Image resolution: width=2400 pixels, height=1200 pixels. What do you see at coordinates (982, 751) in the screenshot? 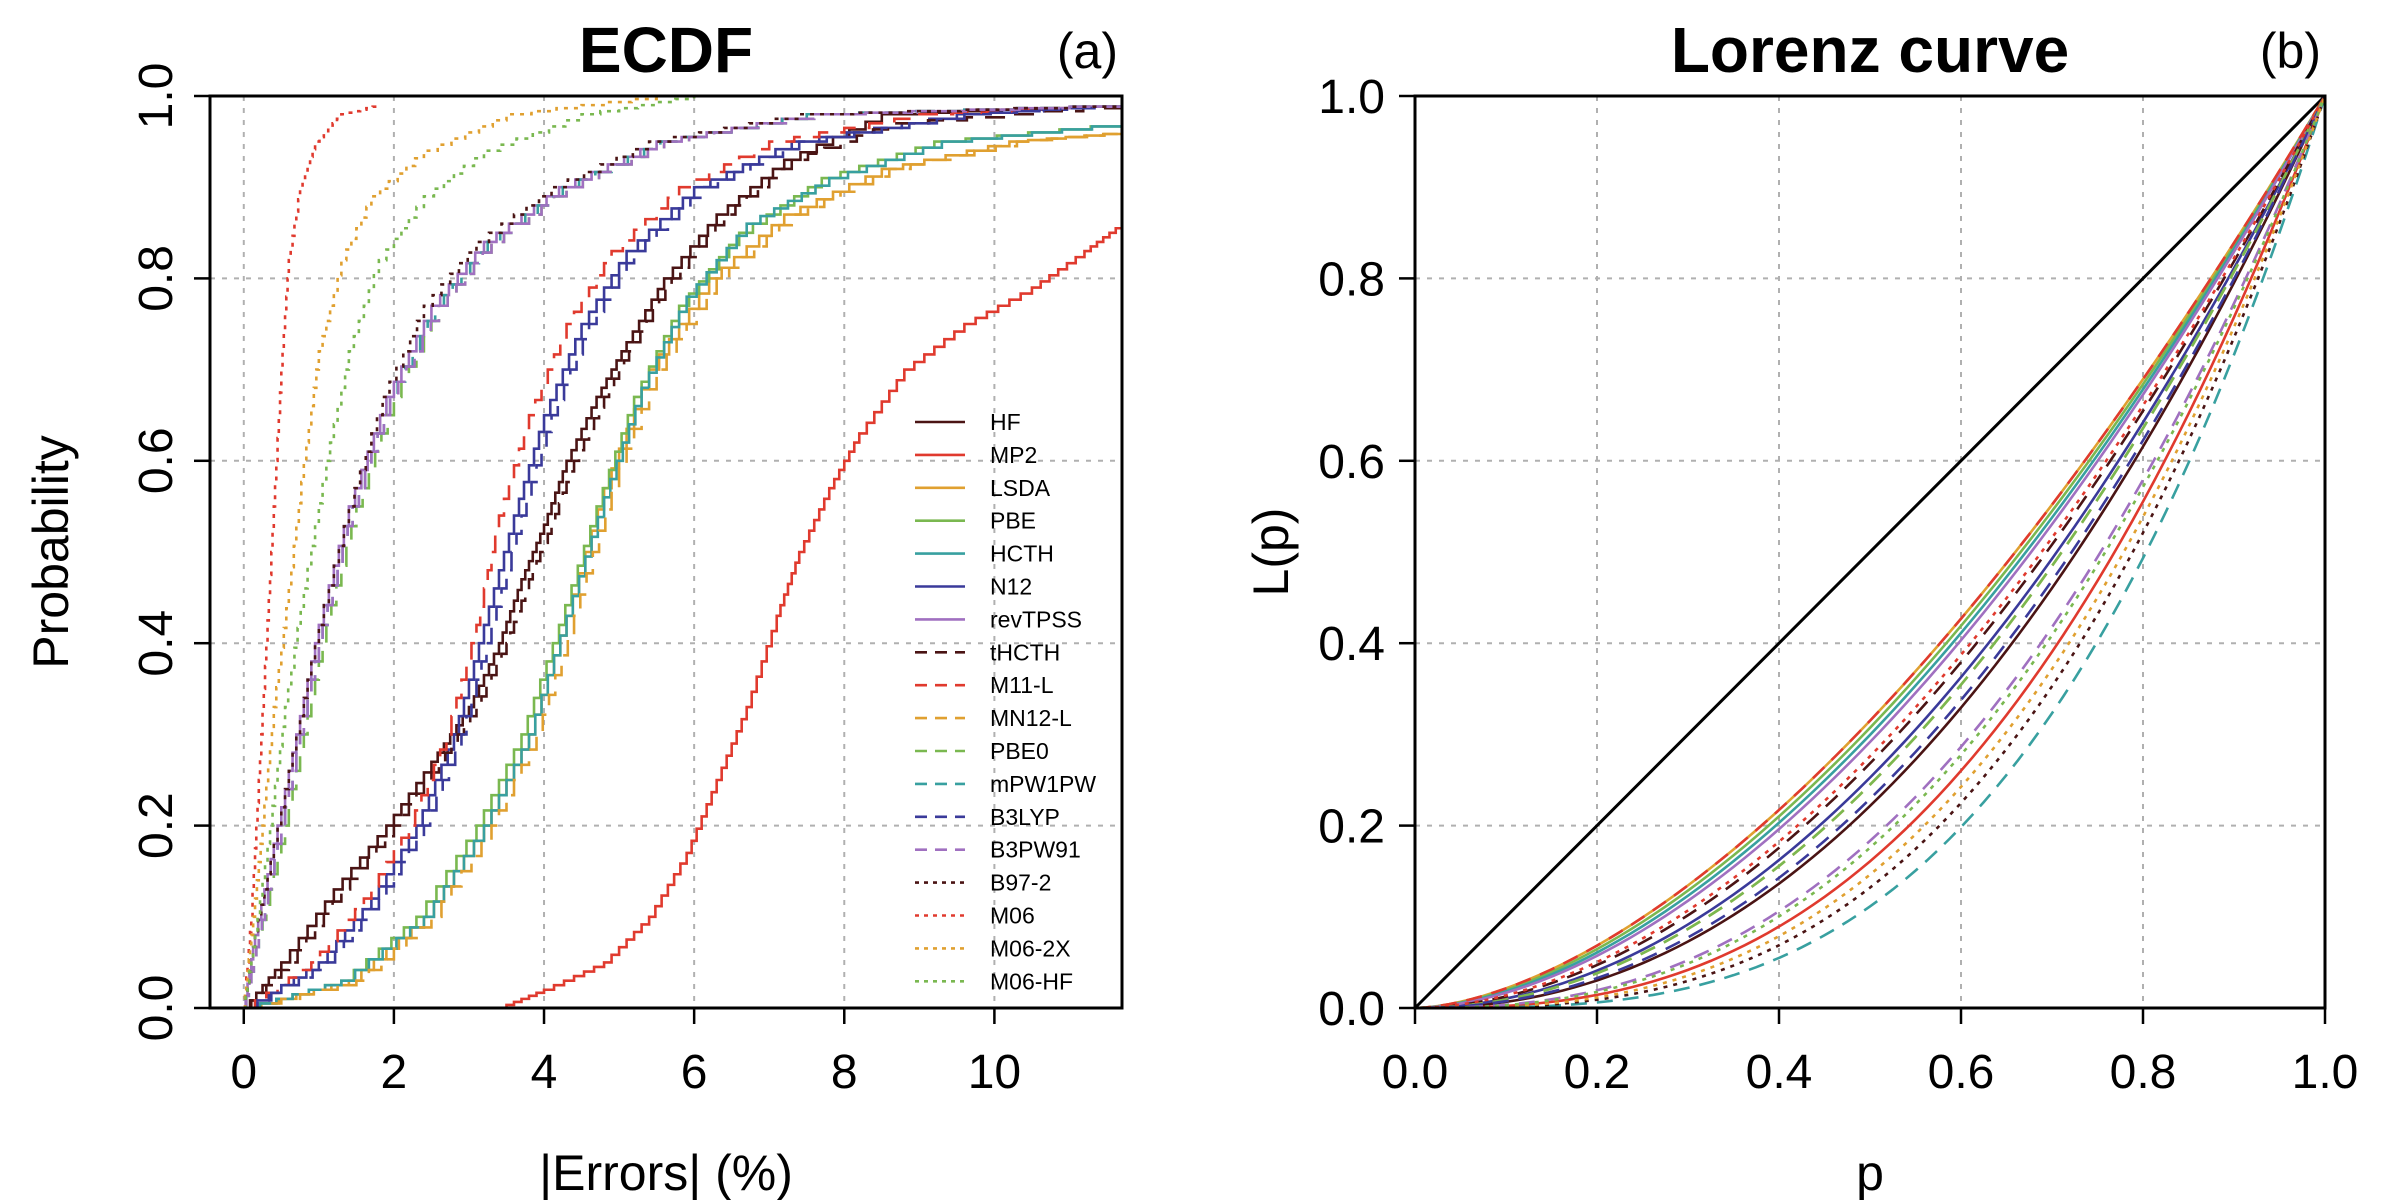
I see `legend-item-pbe0: PBE0` at bounding box center [982, 751].